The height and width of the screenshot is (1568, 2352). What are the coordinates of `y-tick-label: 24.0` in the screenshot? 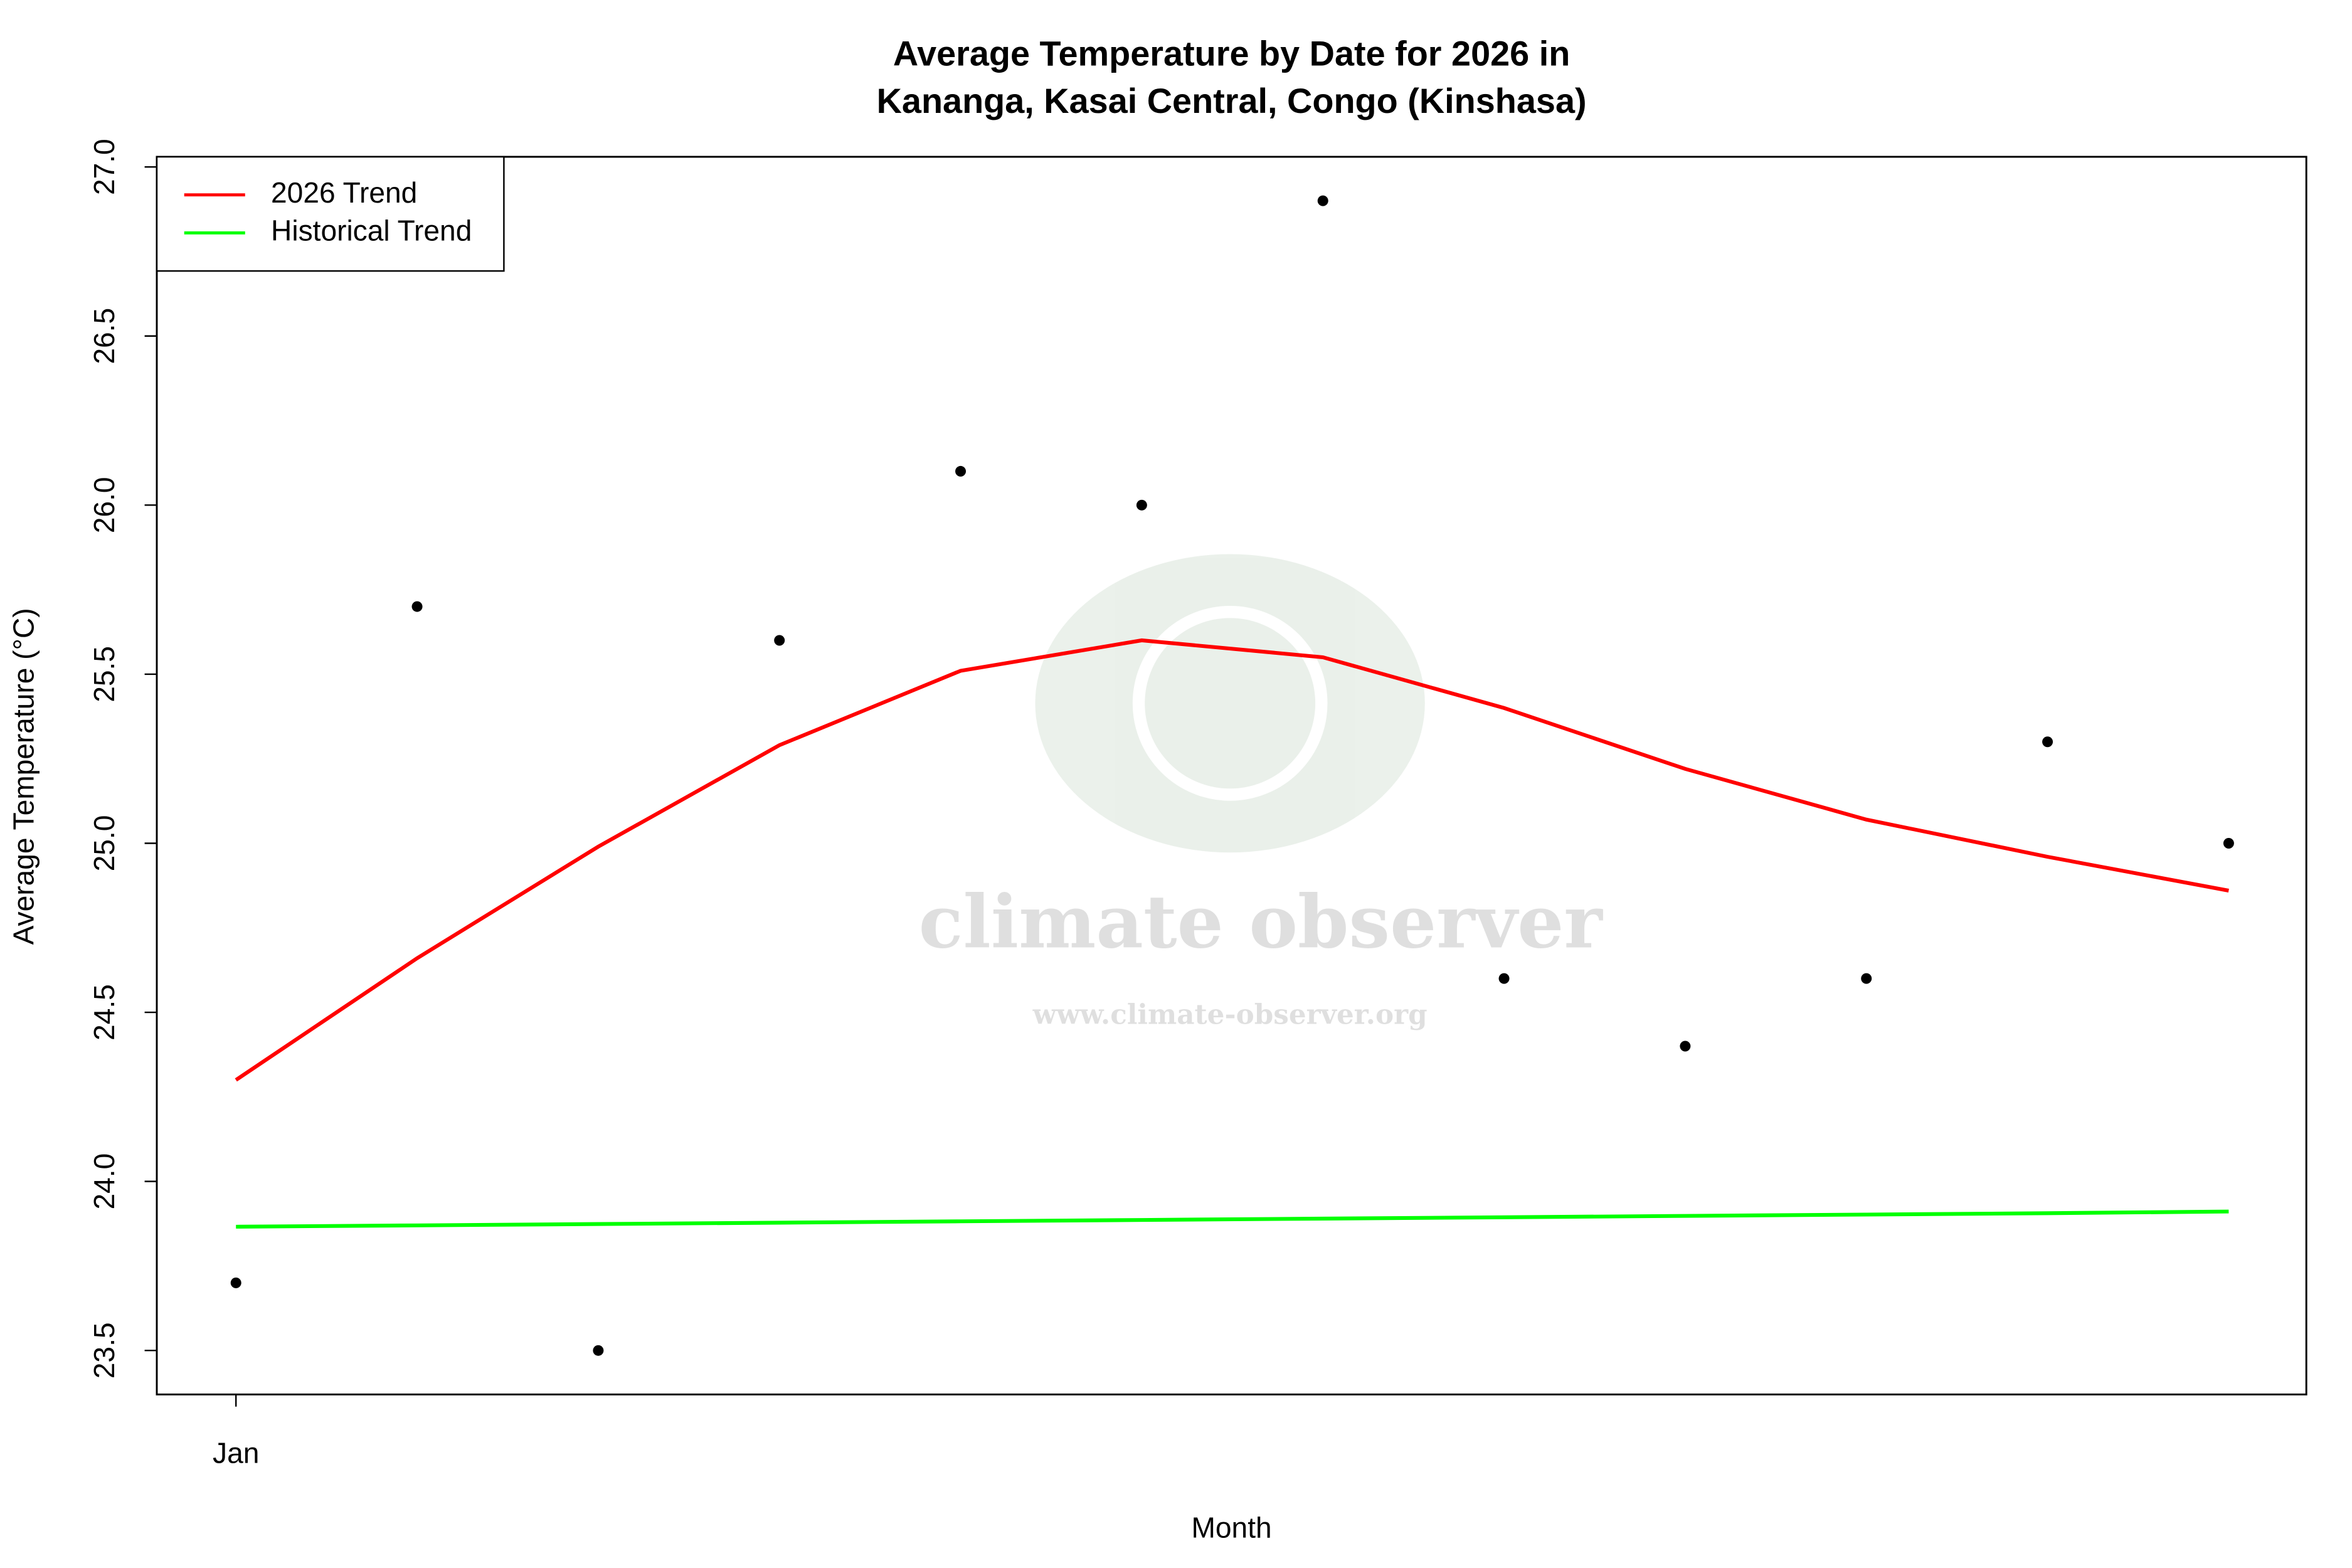 It's located at (104, 1181).